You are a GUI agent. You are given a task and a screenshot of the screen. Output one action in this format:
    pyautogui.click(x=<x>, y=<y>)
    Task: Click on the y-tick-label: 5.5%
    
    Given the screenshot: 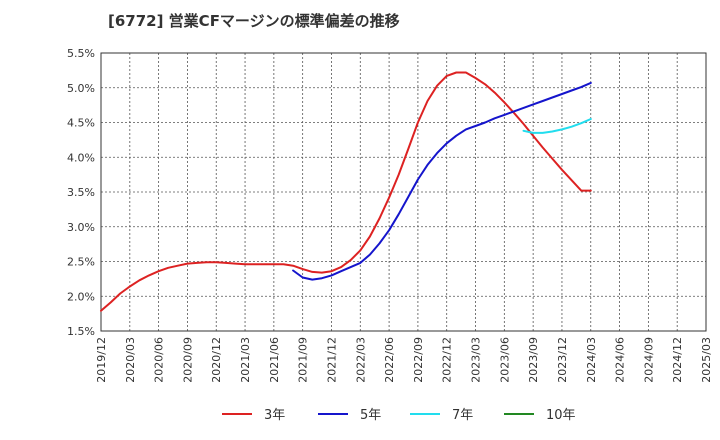 What is the action you would take?
    pyautogui.click(x=81, y=53)
    